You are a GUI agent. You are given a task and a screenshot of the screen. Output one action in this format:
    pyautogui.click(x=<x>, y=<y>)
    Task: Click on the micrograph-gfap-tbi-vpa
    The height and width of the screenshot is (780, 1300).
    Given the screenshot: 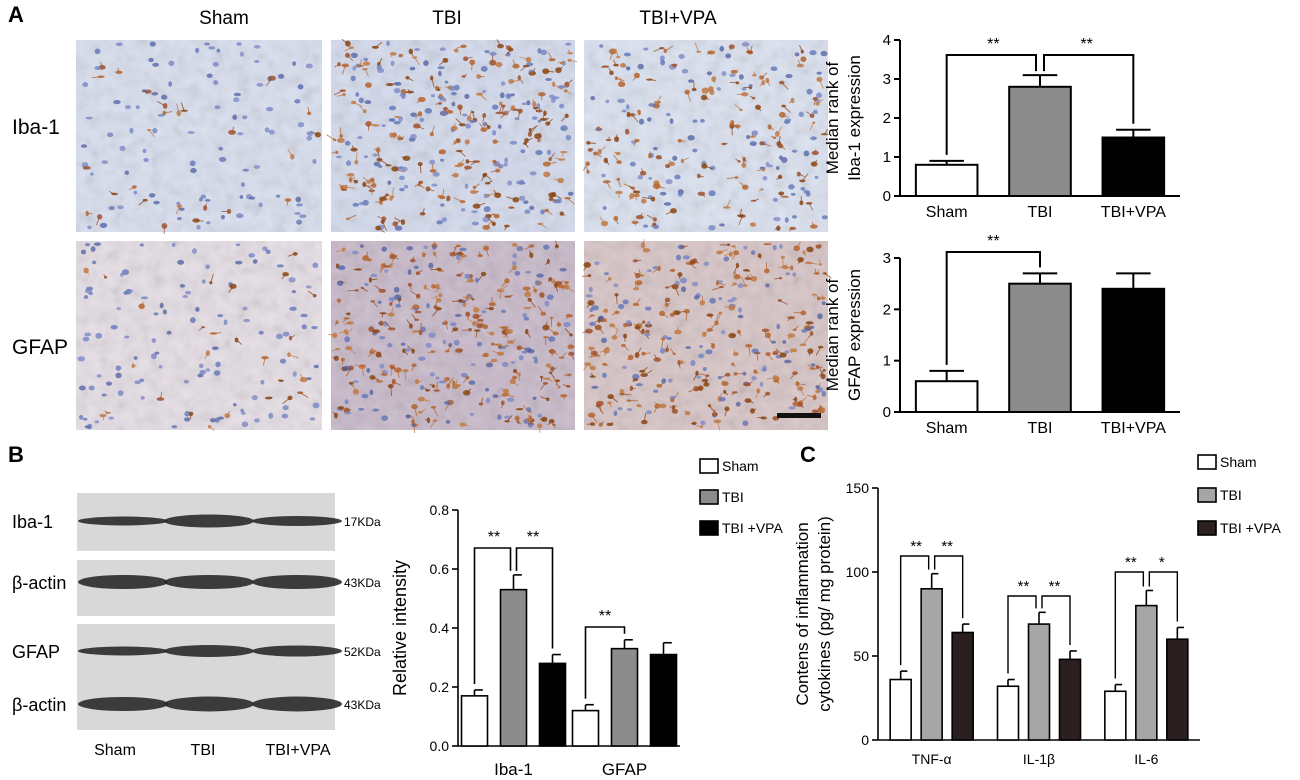 What is the action you would take?
    pyautogui.click(x=707, y=335)
    